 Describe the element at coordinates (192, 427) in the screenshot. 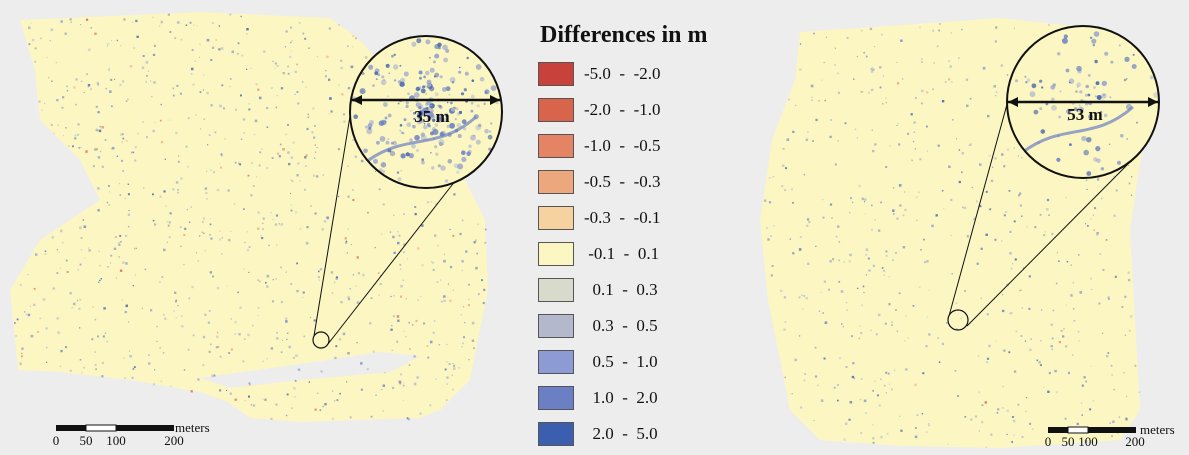

I see `left-scale-unit: meters` at that location.